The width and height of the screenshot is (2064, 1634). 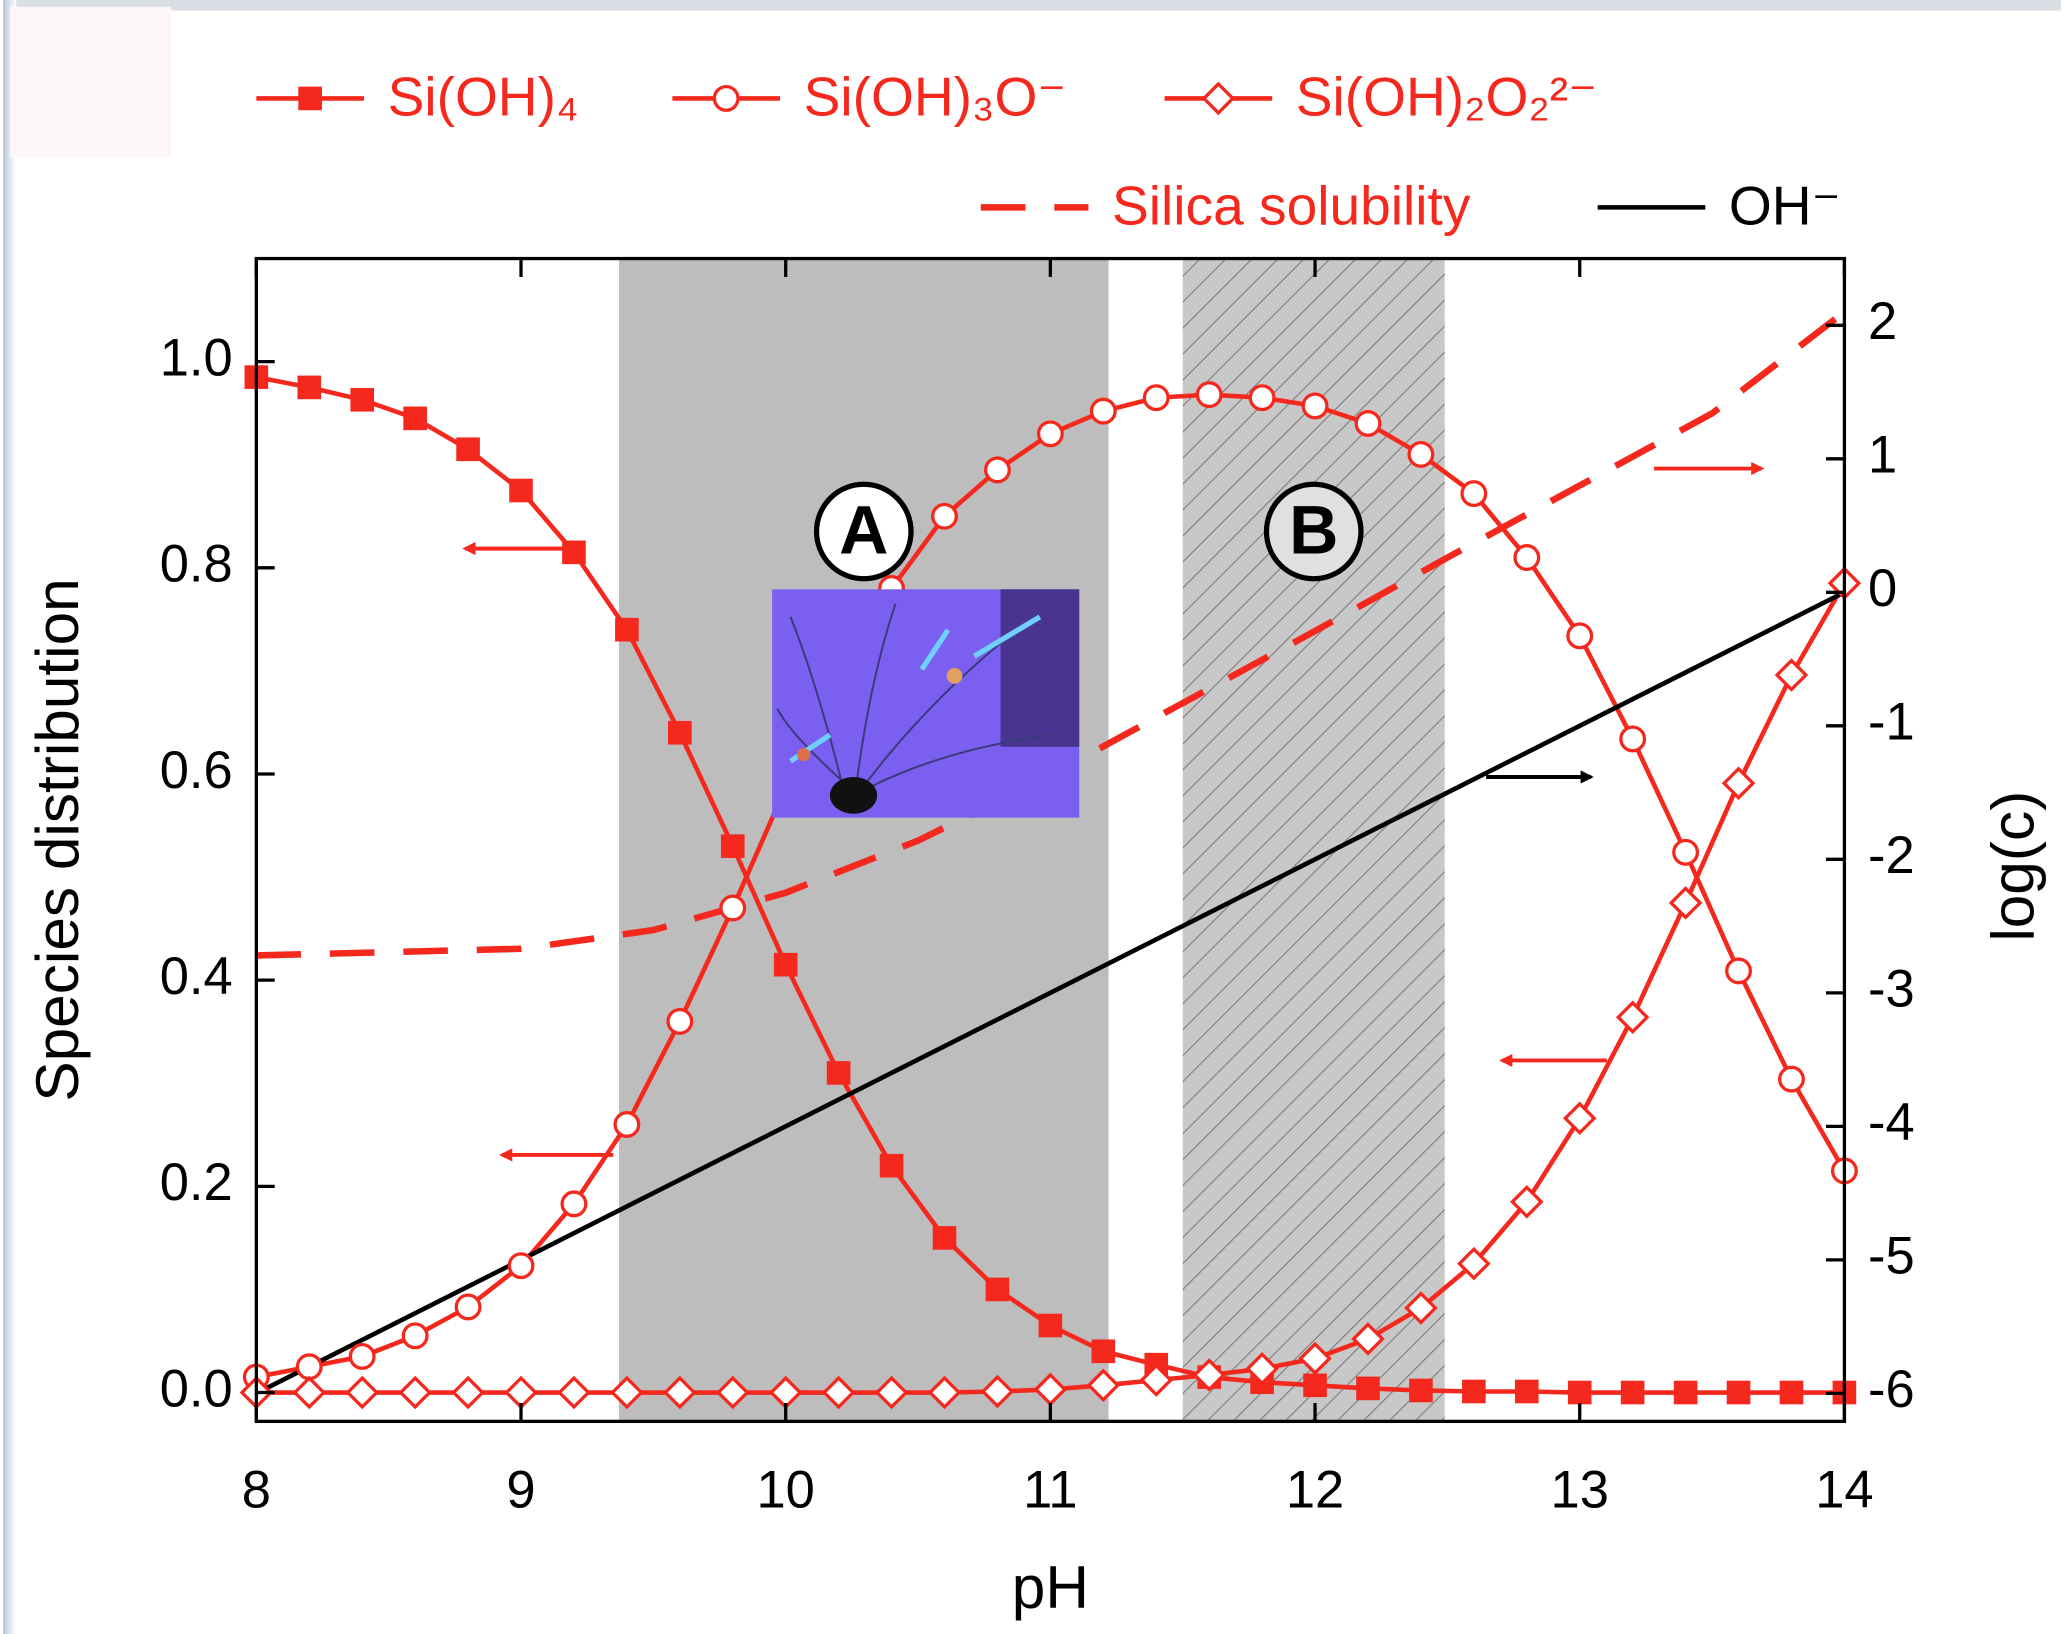 I want to click on y2-tick-label: -3, so click(x=1891, y=989).